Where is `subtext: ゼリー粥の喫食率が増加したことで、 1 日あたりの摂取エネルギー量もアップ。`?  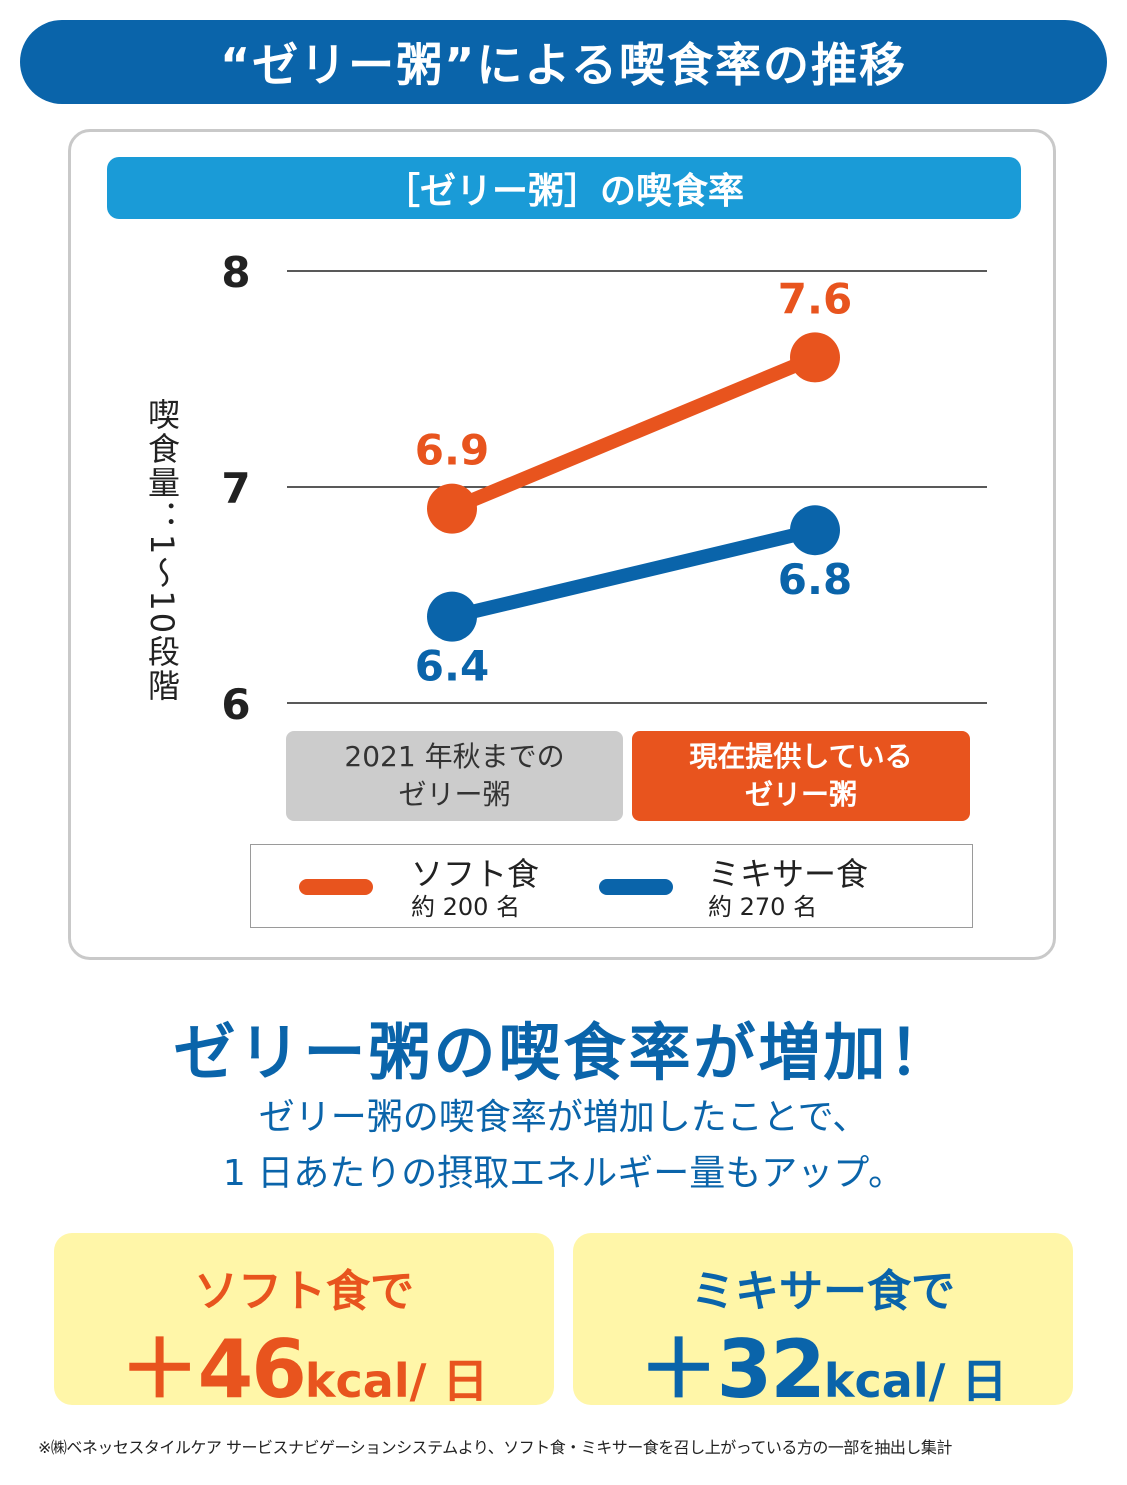
subtext: ゼリー粥の喫食率が増加したことで、 1 日あたりの摂取エネルギー量もアップ。 is located at coordinates (563, 1146).